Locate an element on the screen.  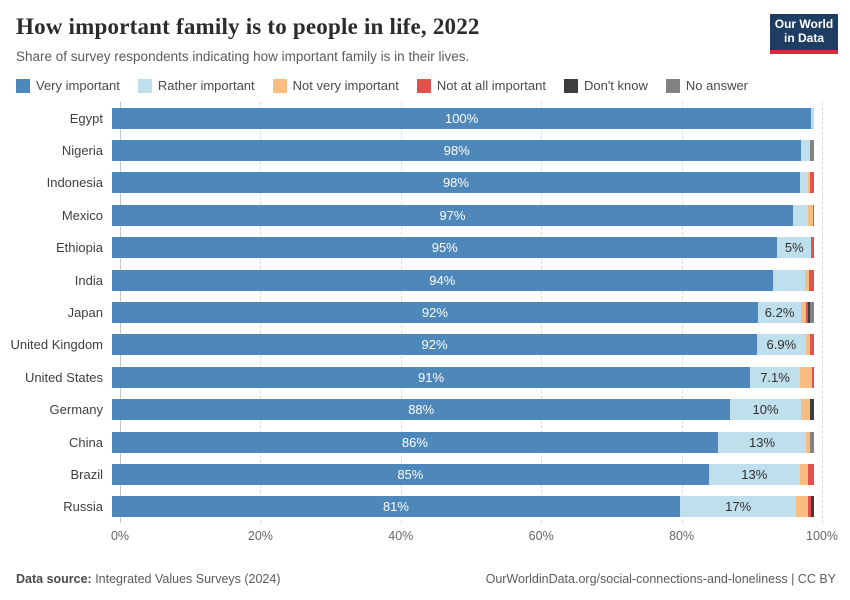
country-label: Mexico is located at coordinates (82, 215).